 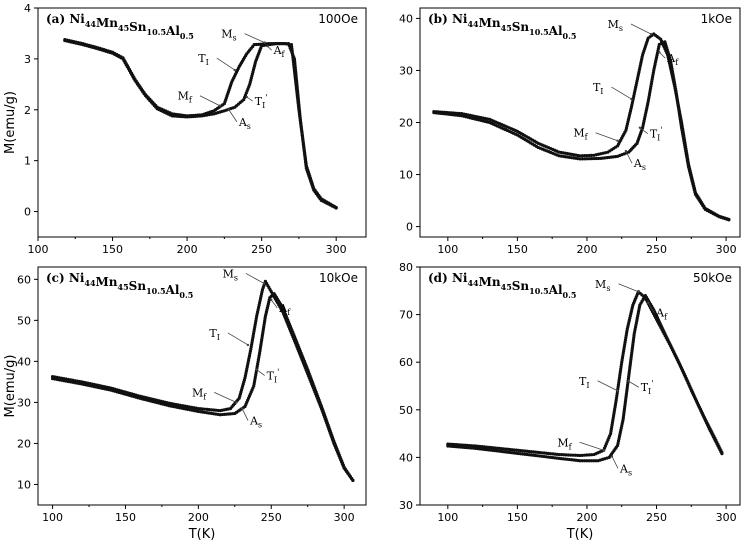 What do you see at coordinates (406, 362) in the screenshot?
I see `y-tick-label: 60` at bounding box center [406, 362].